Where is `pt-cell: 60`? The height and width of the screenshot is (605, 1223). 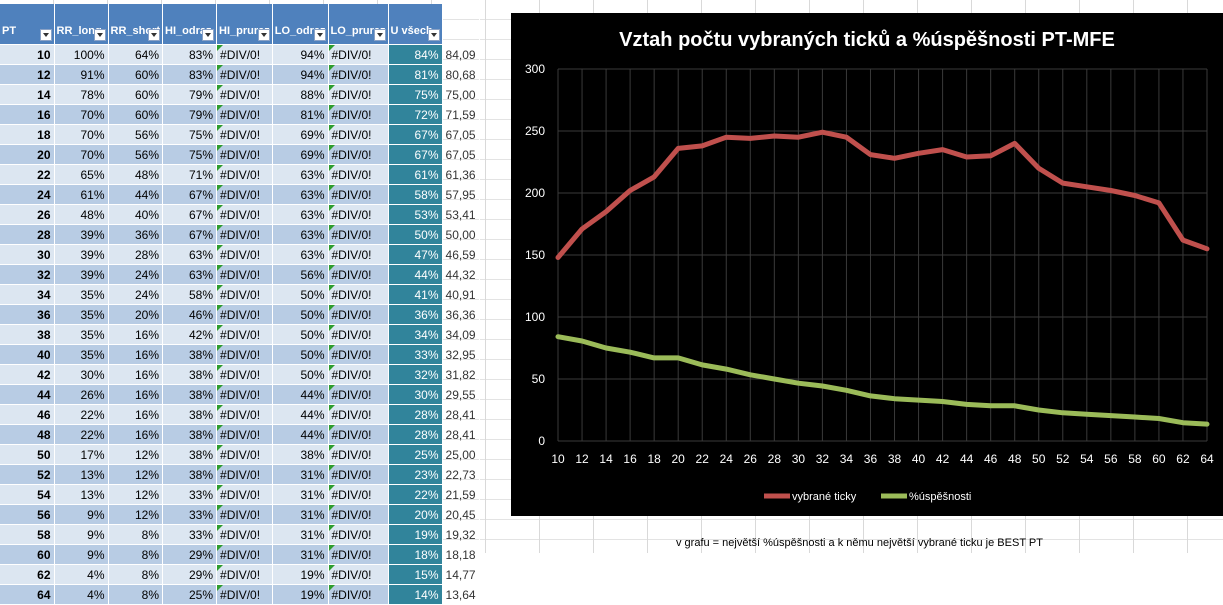
pt-cell: 60 is located at coordinates (27, 554).